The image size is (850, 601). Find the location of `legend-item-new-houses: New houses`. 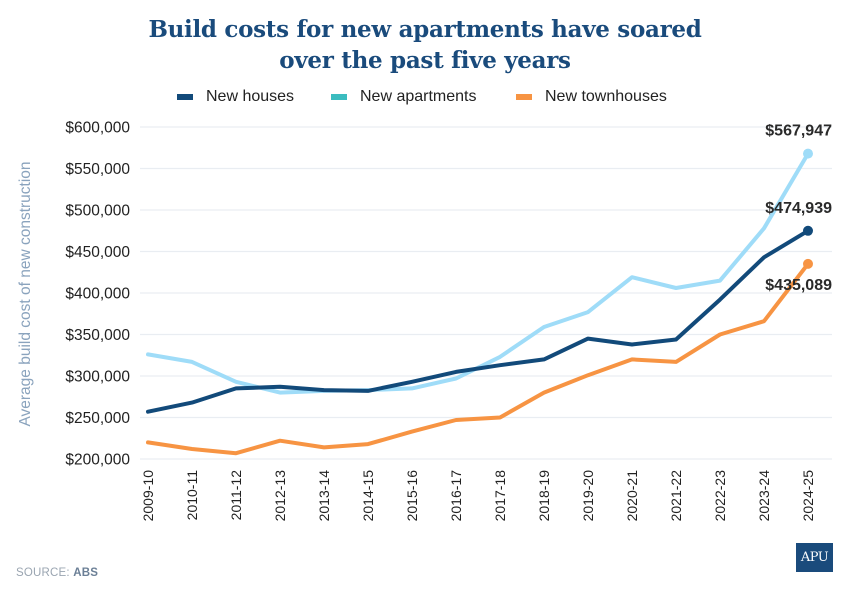

legend-item-new-houses: New houses is located at coordinates (235, 97).